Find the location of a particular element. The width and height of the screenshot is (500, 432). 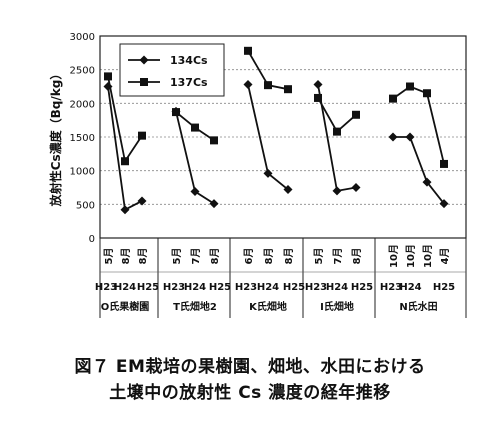

x-group-label: O氏果樹園 is located at coordinates (125, 306).